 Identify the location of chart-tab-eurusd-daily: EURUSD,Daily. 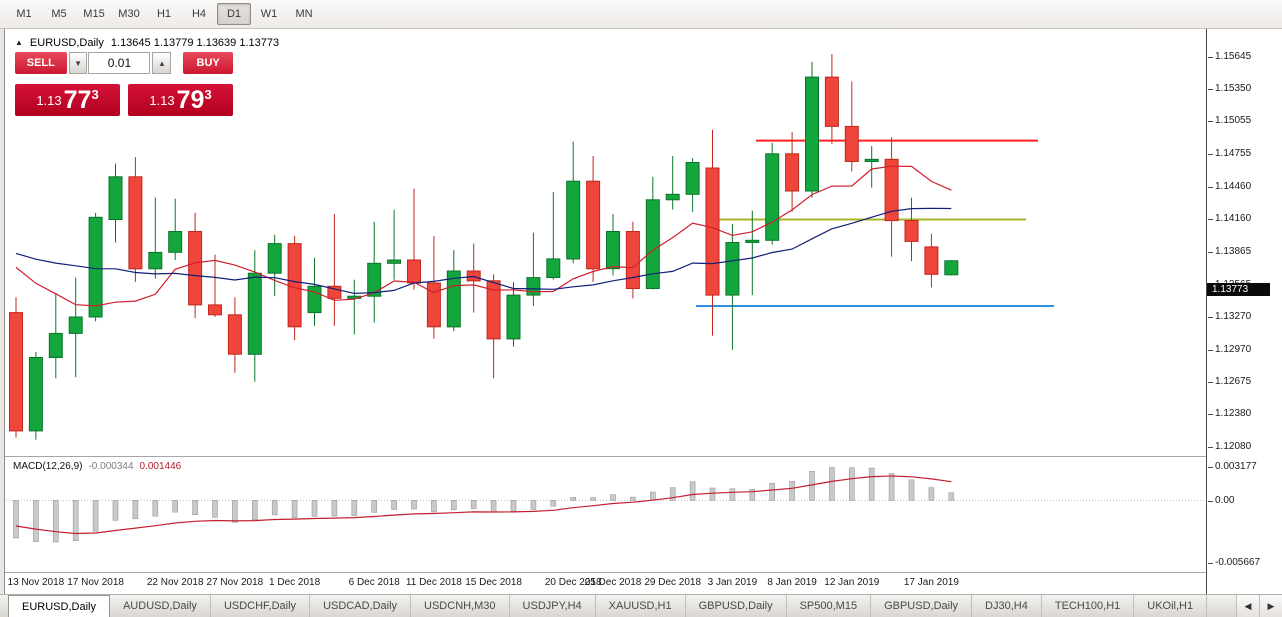
(59, 606).